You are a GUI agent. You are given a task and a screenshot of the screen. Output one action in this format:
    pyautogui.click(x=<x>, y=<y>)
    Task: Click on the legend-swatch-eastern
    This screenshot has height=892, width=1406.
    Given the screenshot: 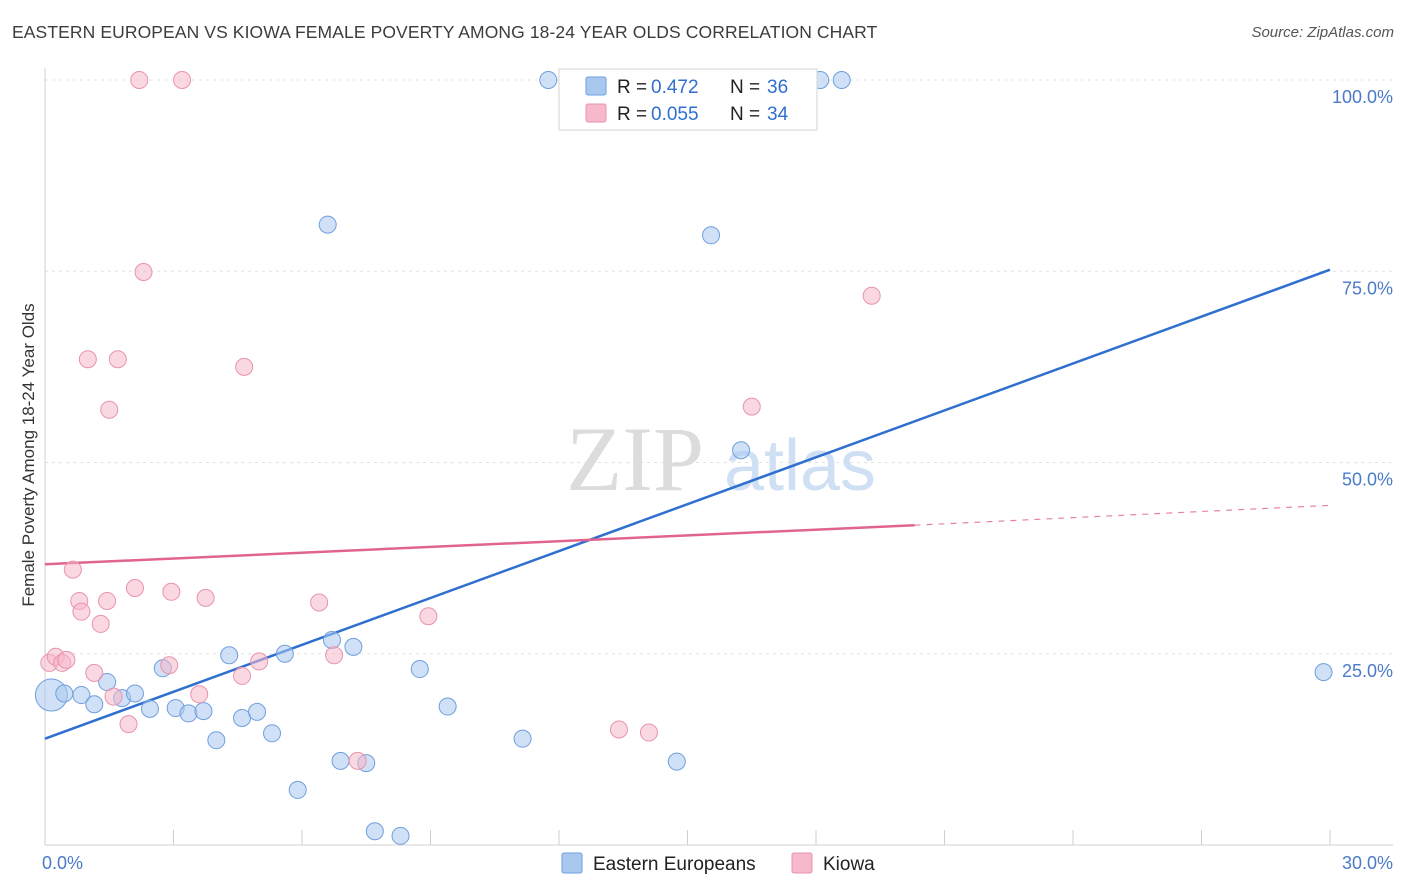 What is the action you would take?
    pyautogui.click(x=596, y=86)
    